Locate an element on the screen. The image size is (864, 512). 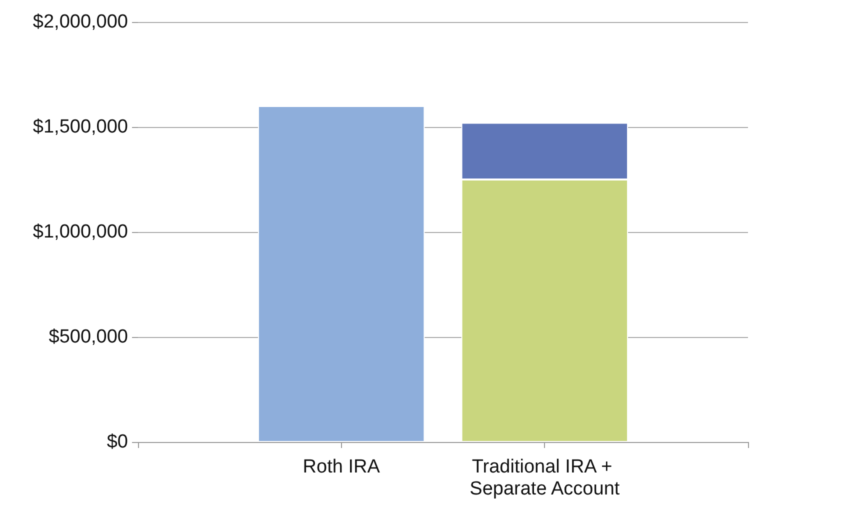
x-tick-label: Roth IRA is located at coordinates (341, 467).